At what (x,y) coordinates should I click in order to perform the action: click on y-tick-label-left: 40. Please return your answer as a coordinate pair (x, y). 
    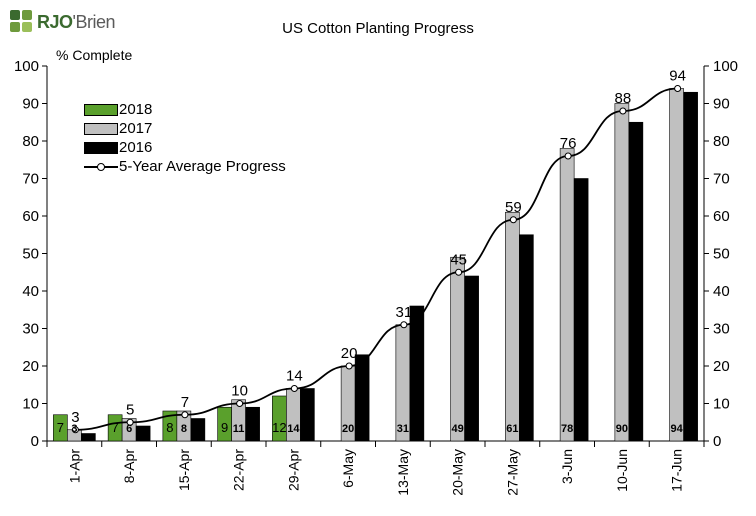
    Looking at the image, I should click on (30, 291).